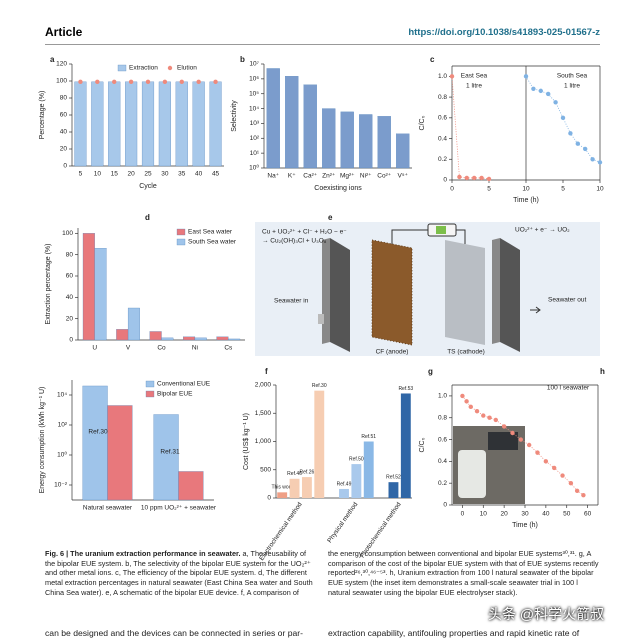  I want to click on x-tick-label: 25, so click(148, 174).